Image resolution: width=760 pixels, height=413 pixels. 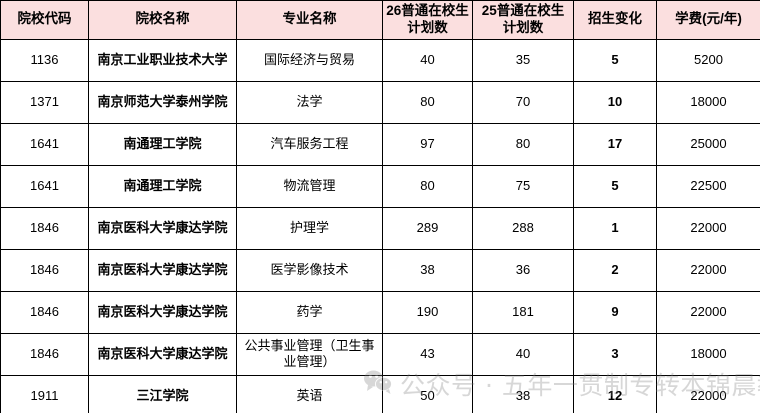 What do you see at coordinates (309, 270) in the screenshot?
I see `cell-major: 医学影像技术` at bounding box center [309, 270].